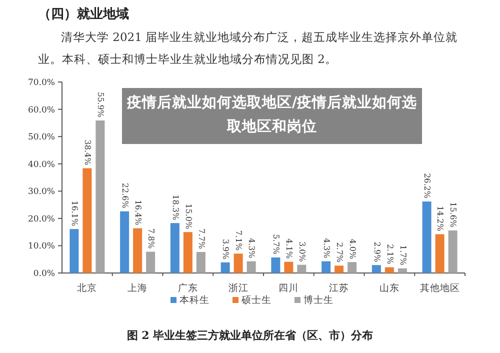  What do you see at coordinates (339, 253) in the screenshot?
I see `data-label: 2.7%` at bounding box center [339, 253].